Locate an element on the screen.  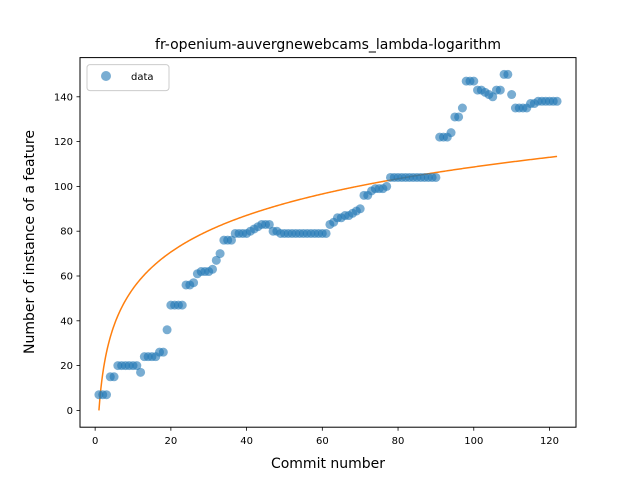
x-tick-label: 20 is located at coordinates (171, 441).